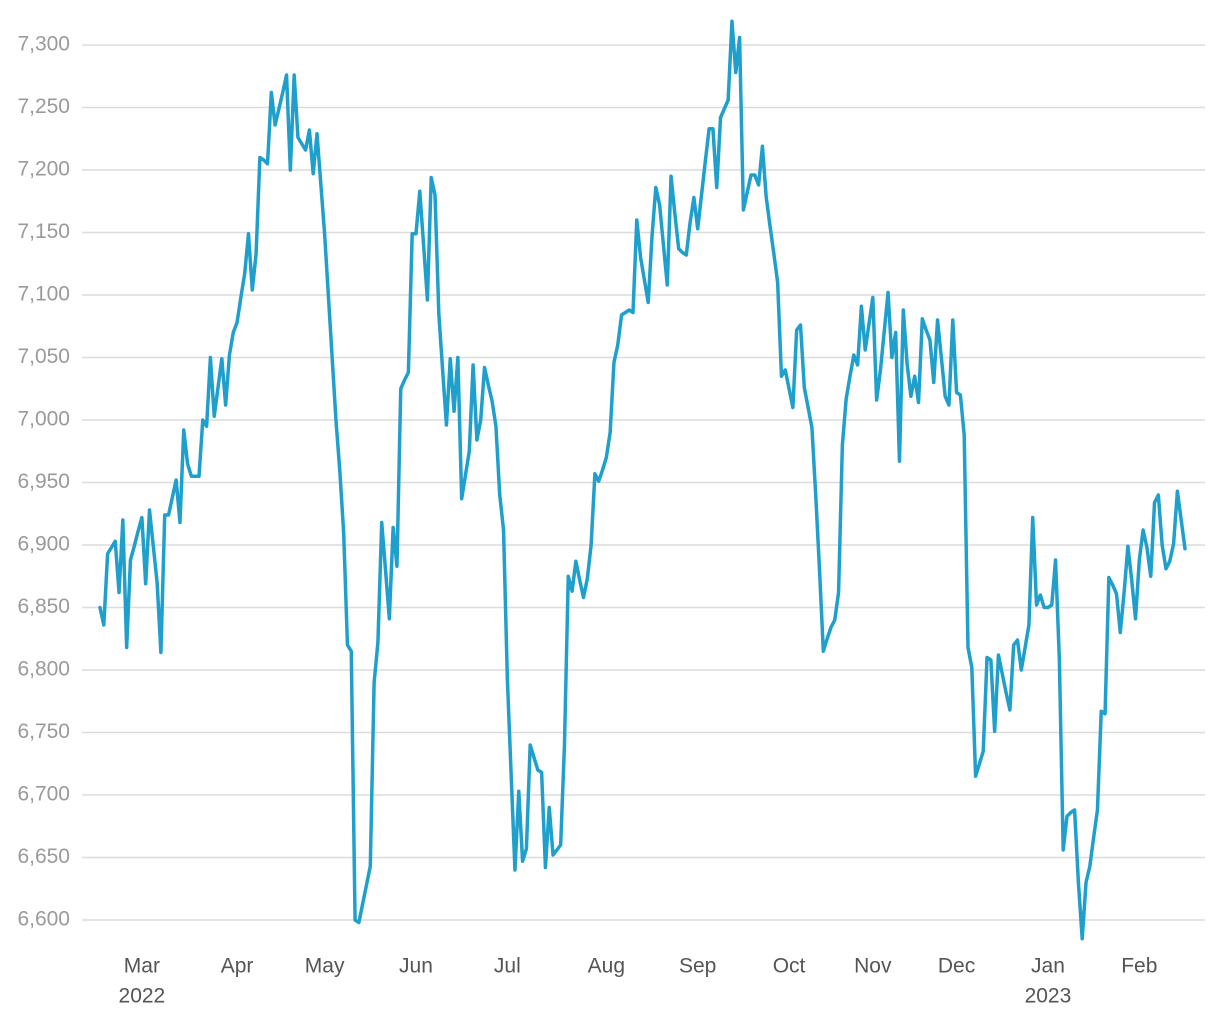 The width and height of the screenshot is (1220, 1020). Describe the element at coordinates (43, 919) in the screenshot. I see `y-tick-label: 6,600` at that location.